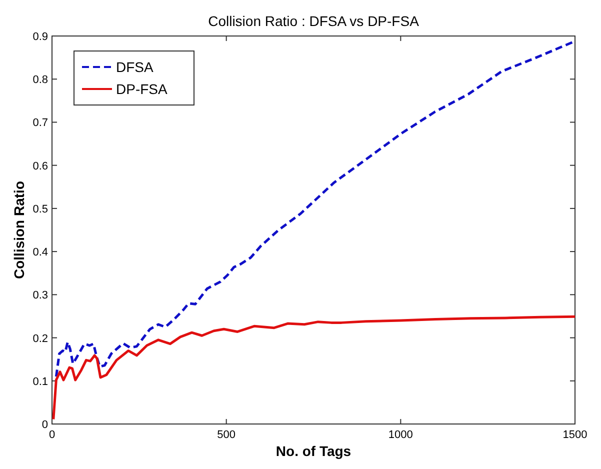 The width and height of the screenshot is (601, 469). I want to click on y-tick-label: 0.2, so click(40, 338).